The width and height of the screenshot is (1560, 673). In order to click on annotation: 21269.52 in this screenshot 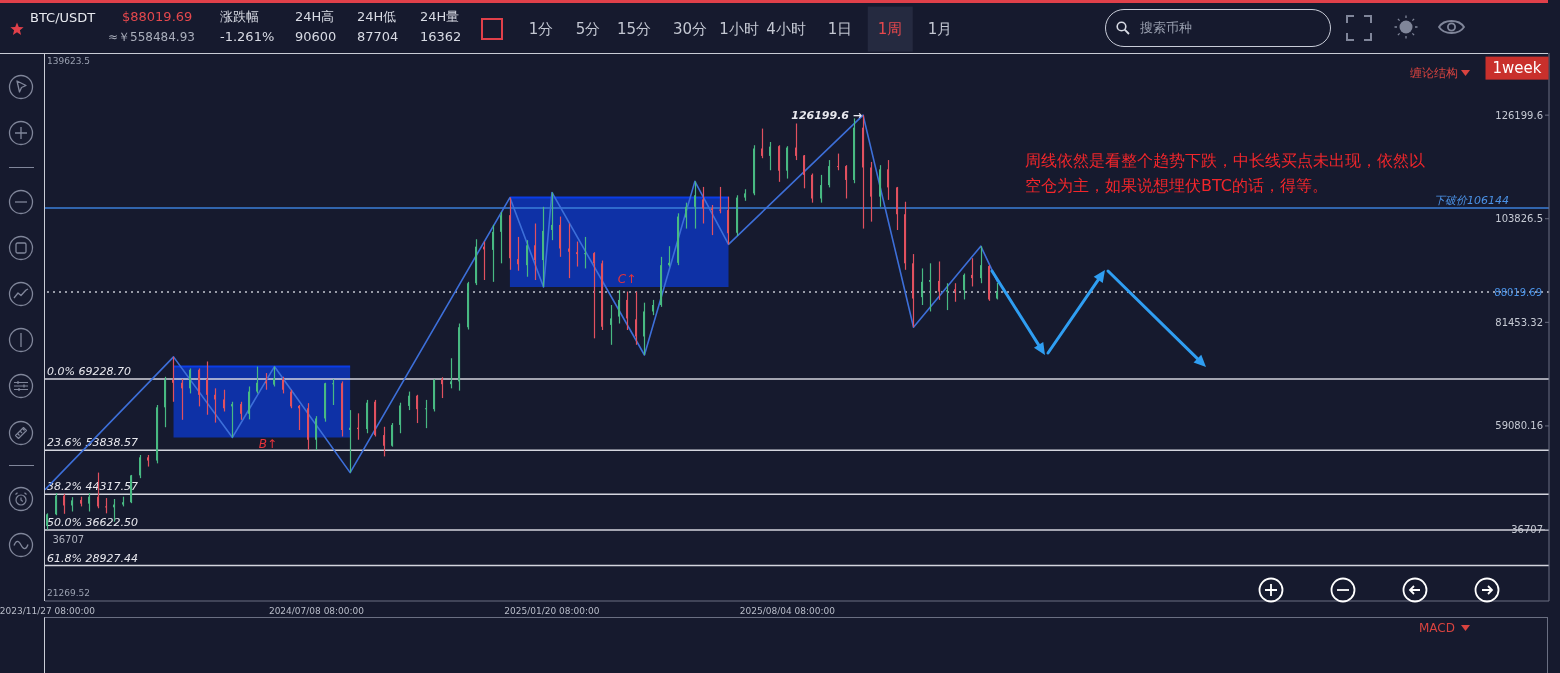, I will do `click(68, 594)`.